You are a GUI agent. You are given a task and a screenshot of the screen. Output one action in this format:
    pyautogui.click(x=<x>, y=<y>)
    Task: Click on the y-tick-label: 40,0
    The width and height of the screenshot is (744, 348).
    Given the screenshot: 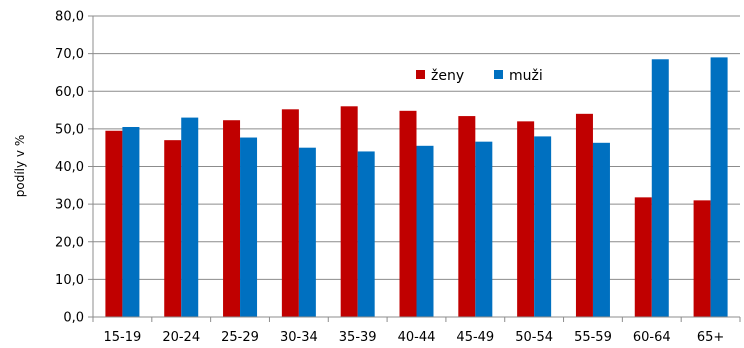 What is the action you would take?
    pyautogui.click(x=69, y=167)
    